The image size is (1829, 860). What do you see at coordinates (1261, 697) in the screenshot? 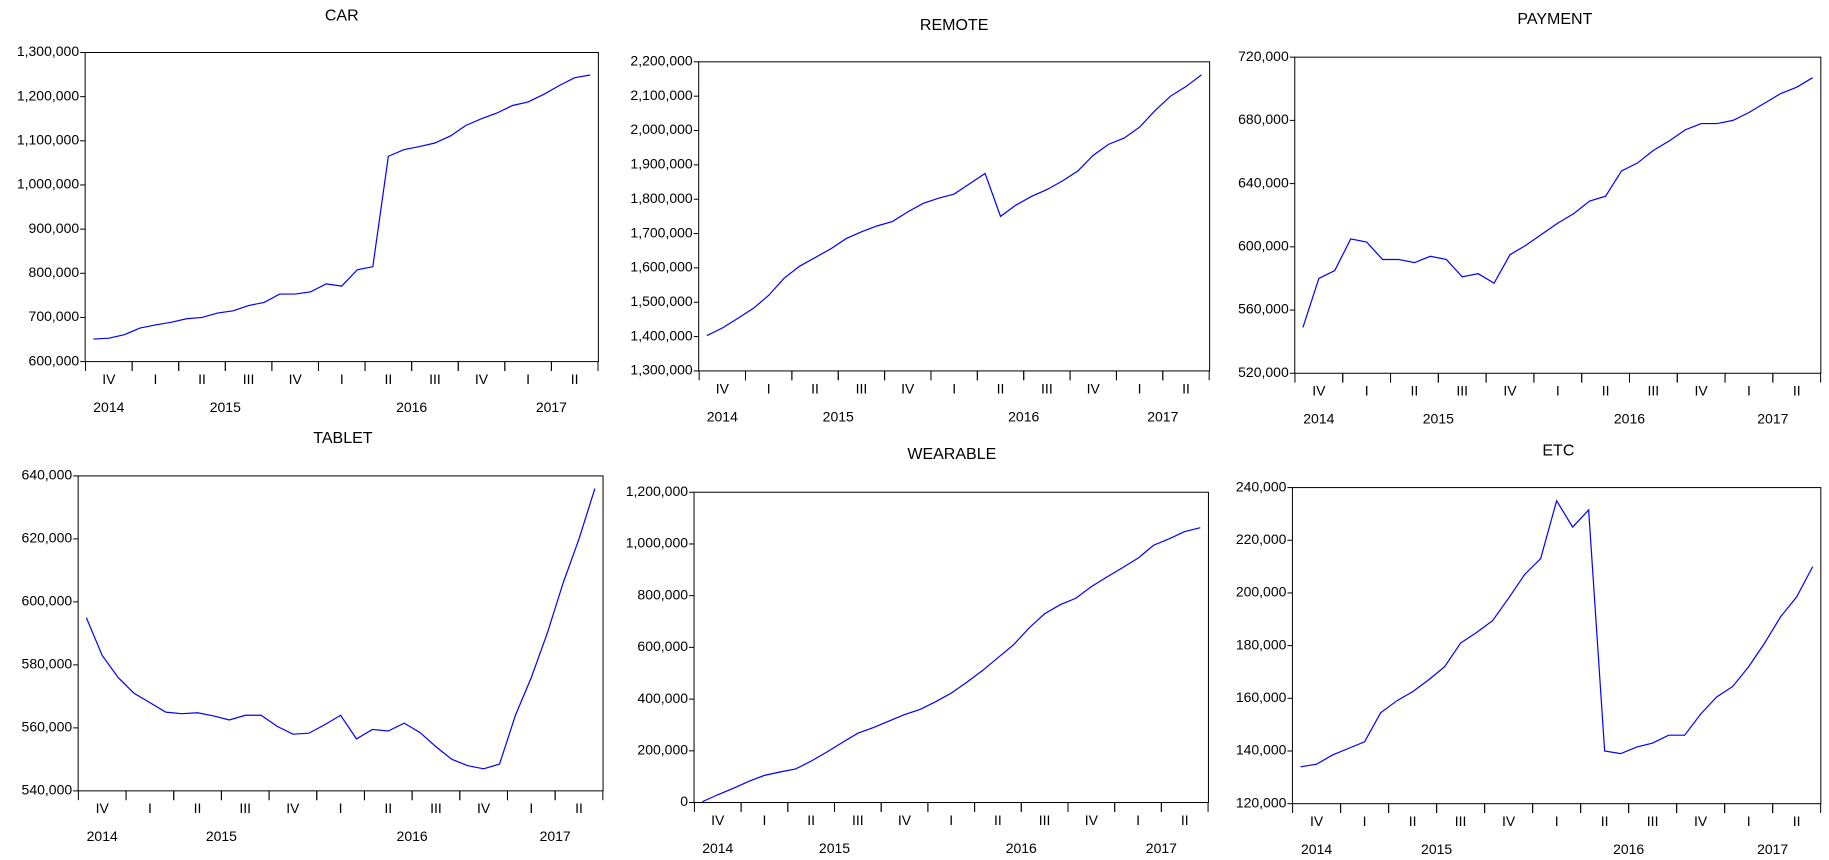
I see `y-tick-label: 160,000` at bounding box center [1261, 697].